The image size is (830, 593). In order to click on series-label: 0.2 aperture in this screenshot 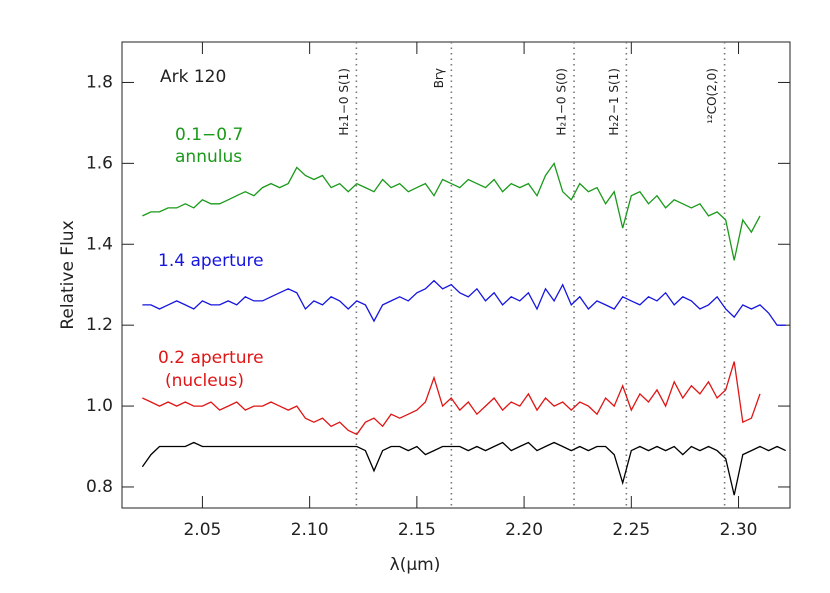, I will do `click(211, 358)`.